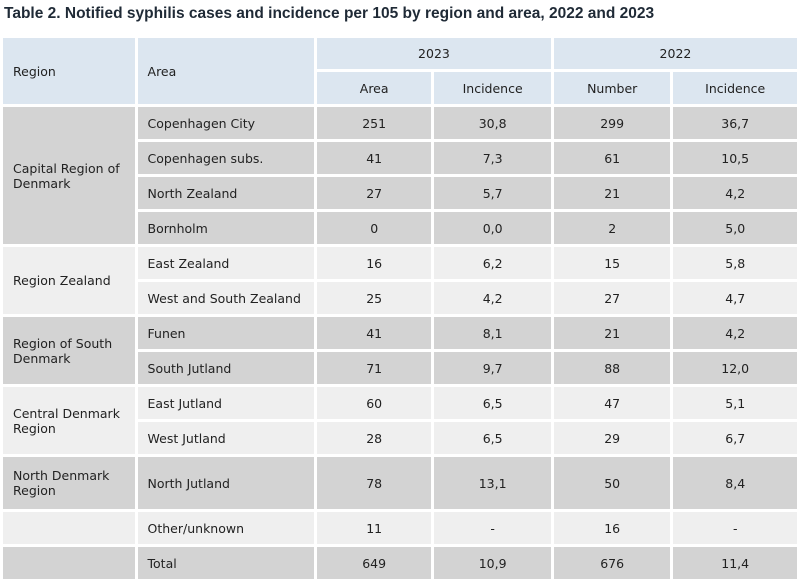 The image size is (800, 582). I want to click on value-cell: 36,7, so click(735, 123).